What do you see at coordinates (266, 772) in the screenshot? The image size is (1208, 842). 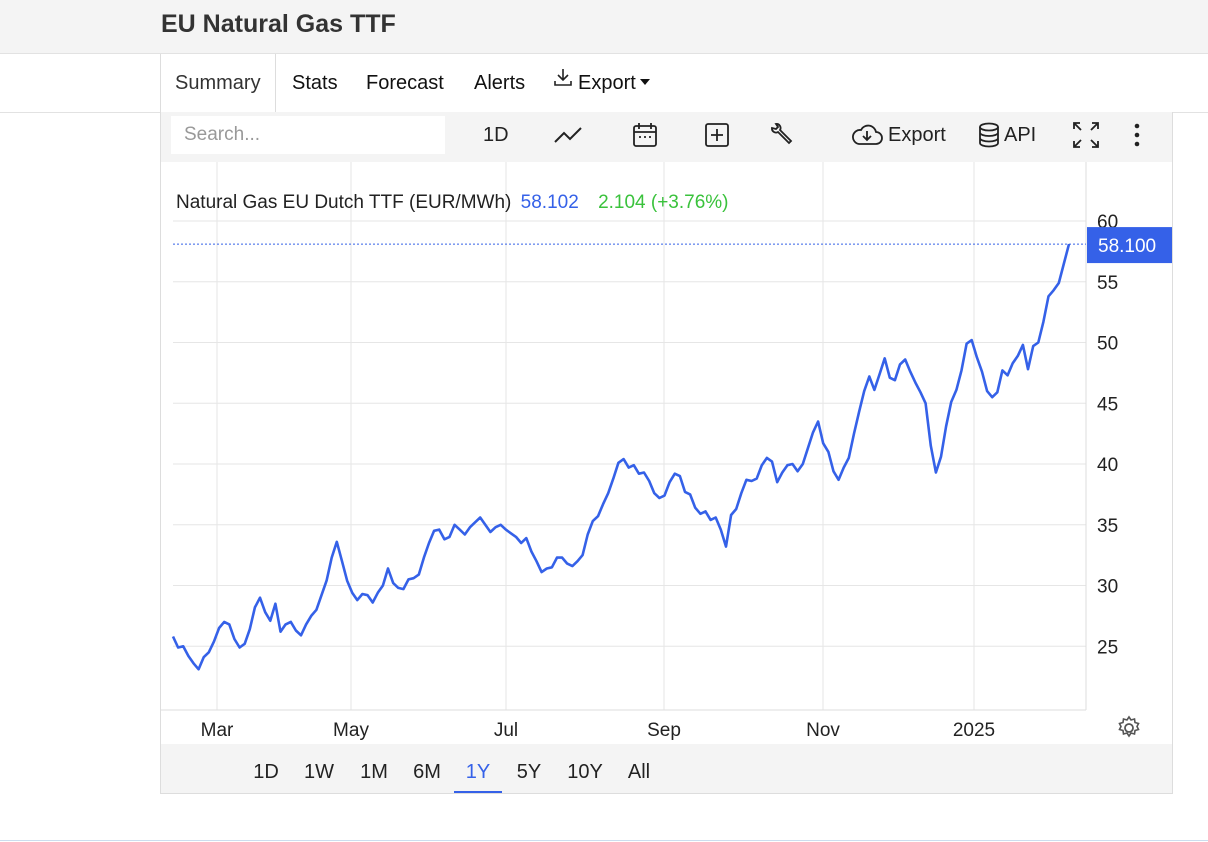 I see `range-1d: 1D` at bounding box center [266, 772].